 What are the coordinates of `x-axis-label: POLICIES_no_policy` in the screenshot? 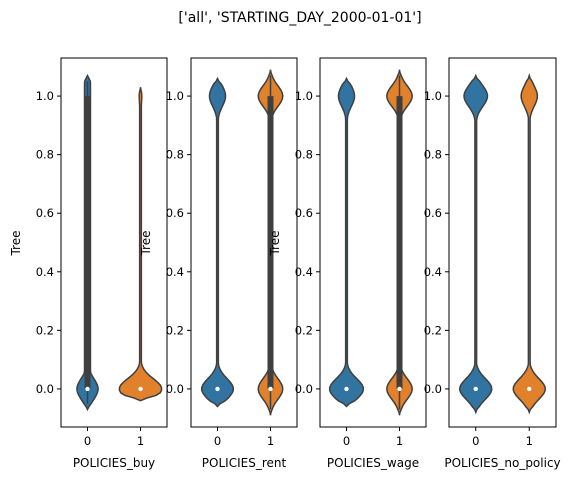 It's located at (502, 463).